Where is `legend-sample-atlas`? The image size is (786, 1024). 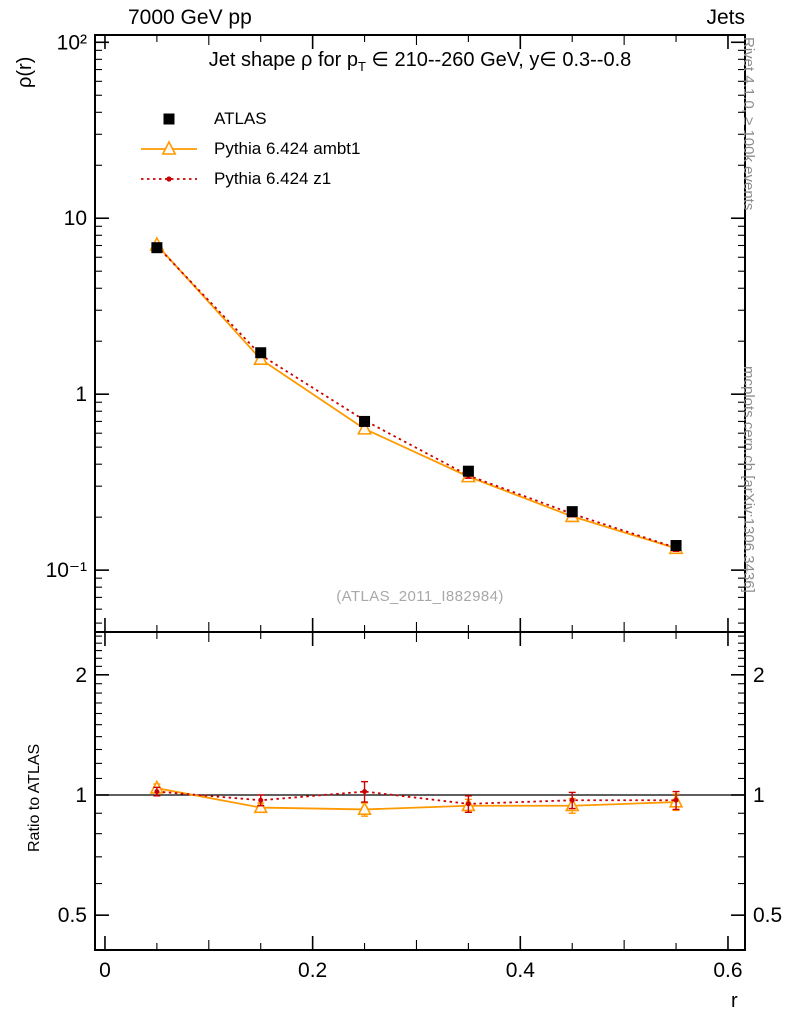
legend-sample-atlas is located at coordinates (169, 119).